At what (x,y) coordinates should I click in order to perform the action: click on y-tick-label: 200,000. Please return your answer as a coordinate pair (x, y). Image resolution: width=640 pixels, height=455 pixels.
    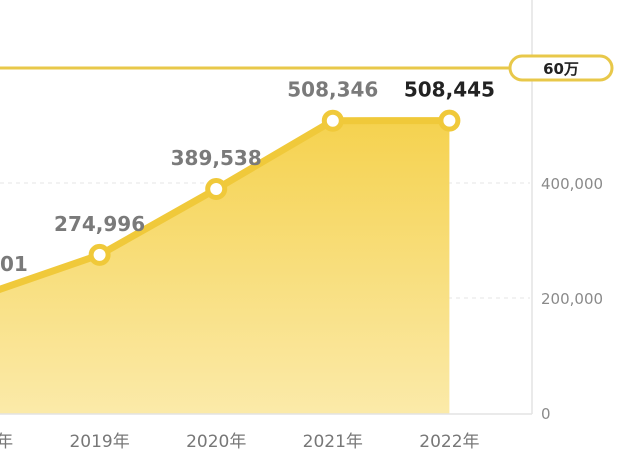
    Looking at the image, I should click on (572, 299).